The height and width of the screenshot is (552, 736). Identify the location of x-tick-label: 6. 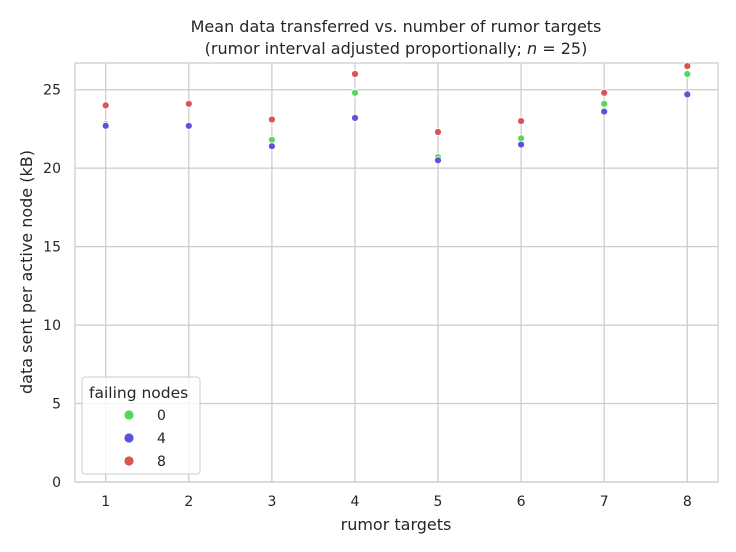
(521, 502).